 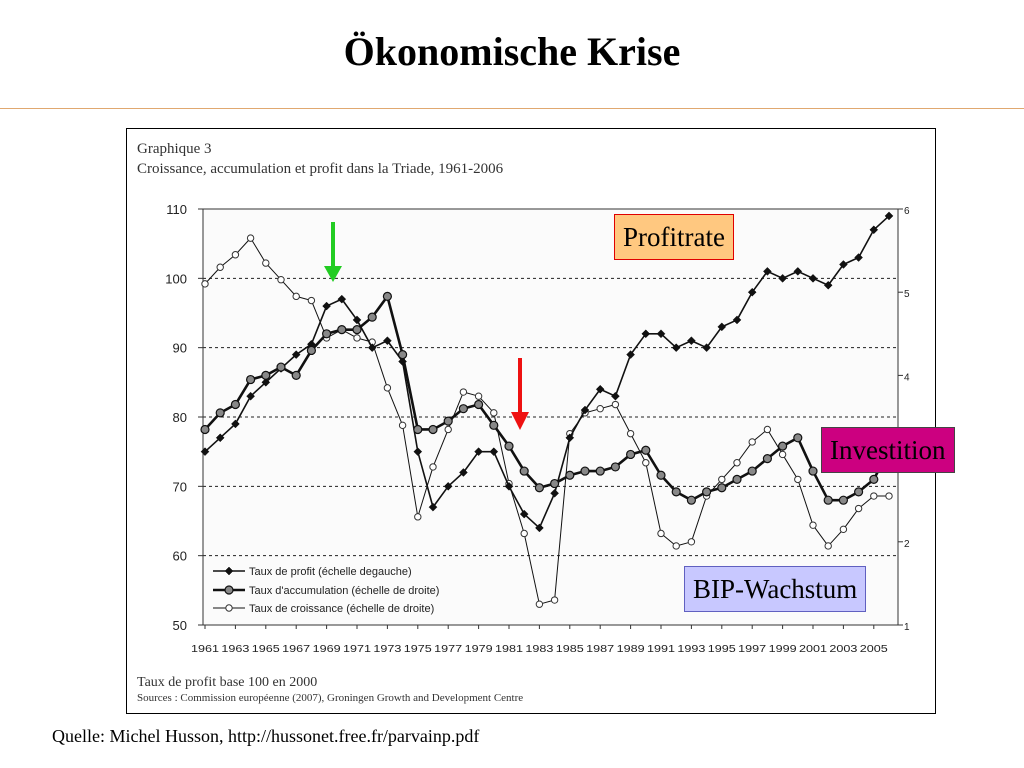 I want to click on x-tick-label: 2003, so click(x=843, y=649).